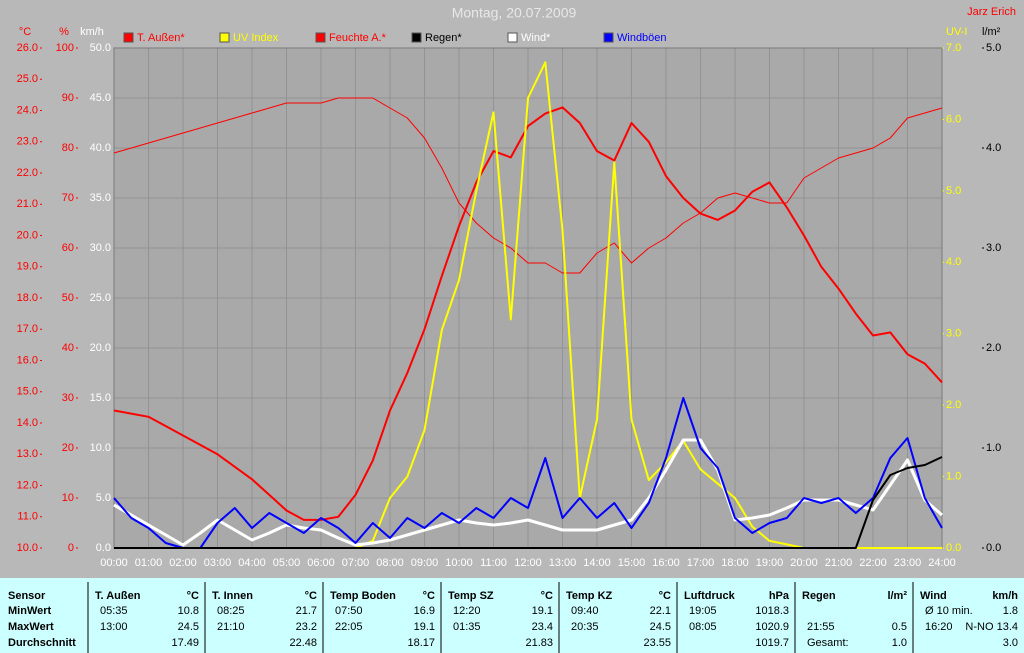  I want to click on legend-label: Wind*, so click(536, 38).